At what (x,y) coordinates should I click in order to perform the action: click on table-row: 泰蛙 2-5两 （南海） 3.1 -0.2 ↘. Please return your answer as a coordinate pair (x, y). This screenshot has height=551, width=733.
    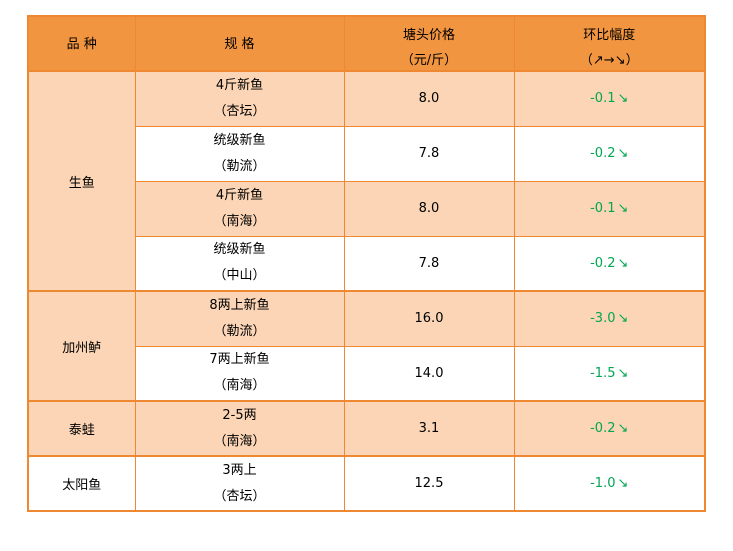
    Looking at the image, I should click on (366, 428).